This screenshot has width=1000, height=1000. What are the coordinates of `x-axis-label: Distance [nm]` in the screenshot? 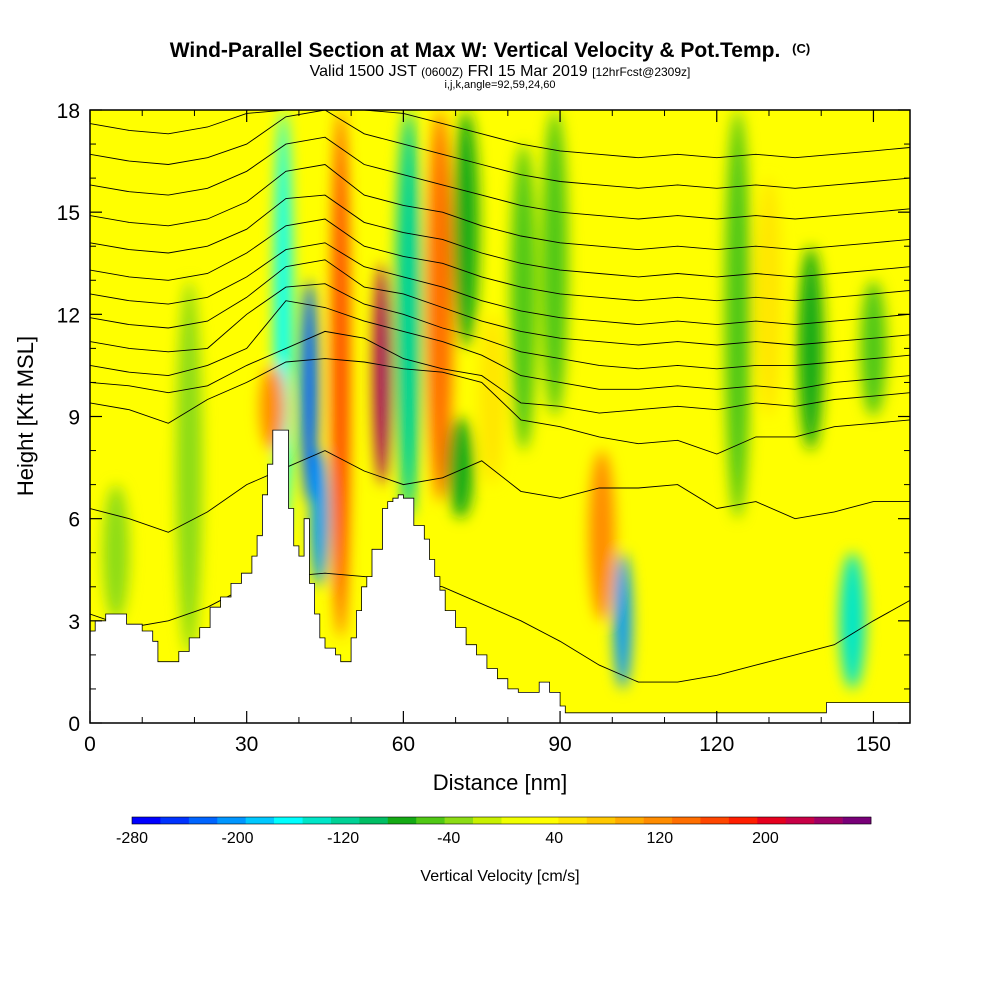 It's located at (500, 782).